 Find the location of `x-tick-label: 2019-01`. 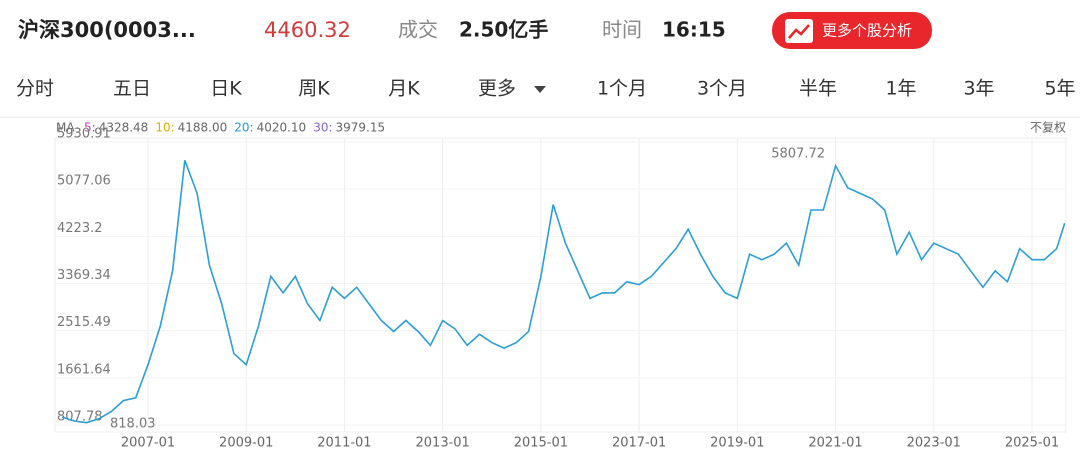

x-tick-label: 2019-01 is located at coordinates (737, 443).